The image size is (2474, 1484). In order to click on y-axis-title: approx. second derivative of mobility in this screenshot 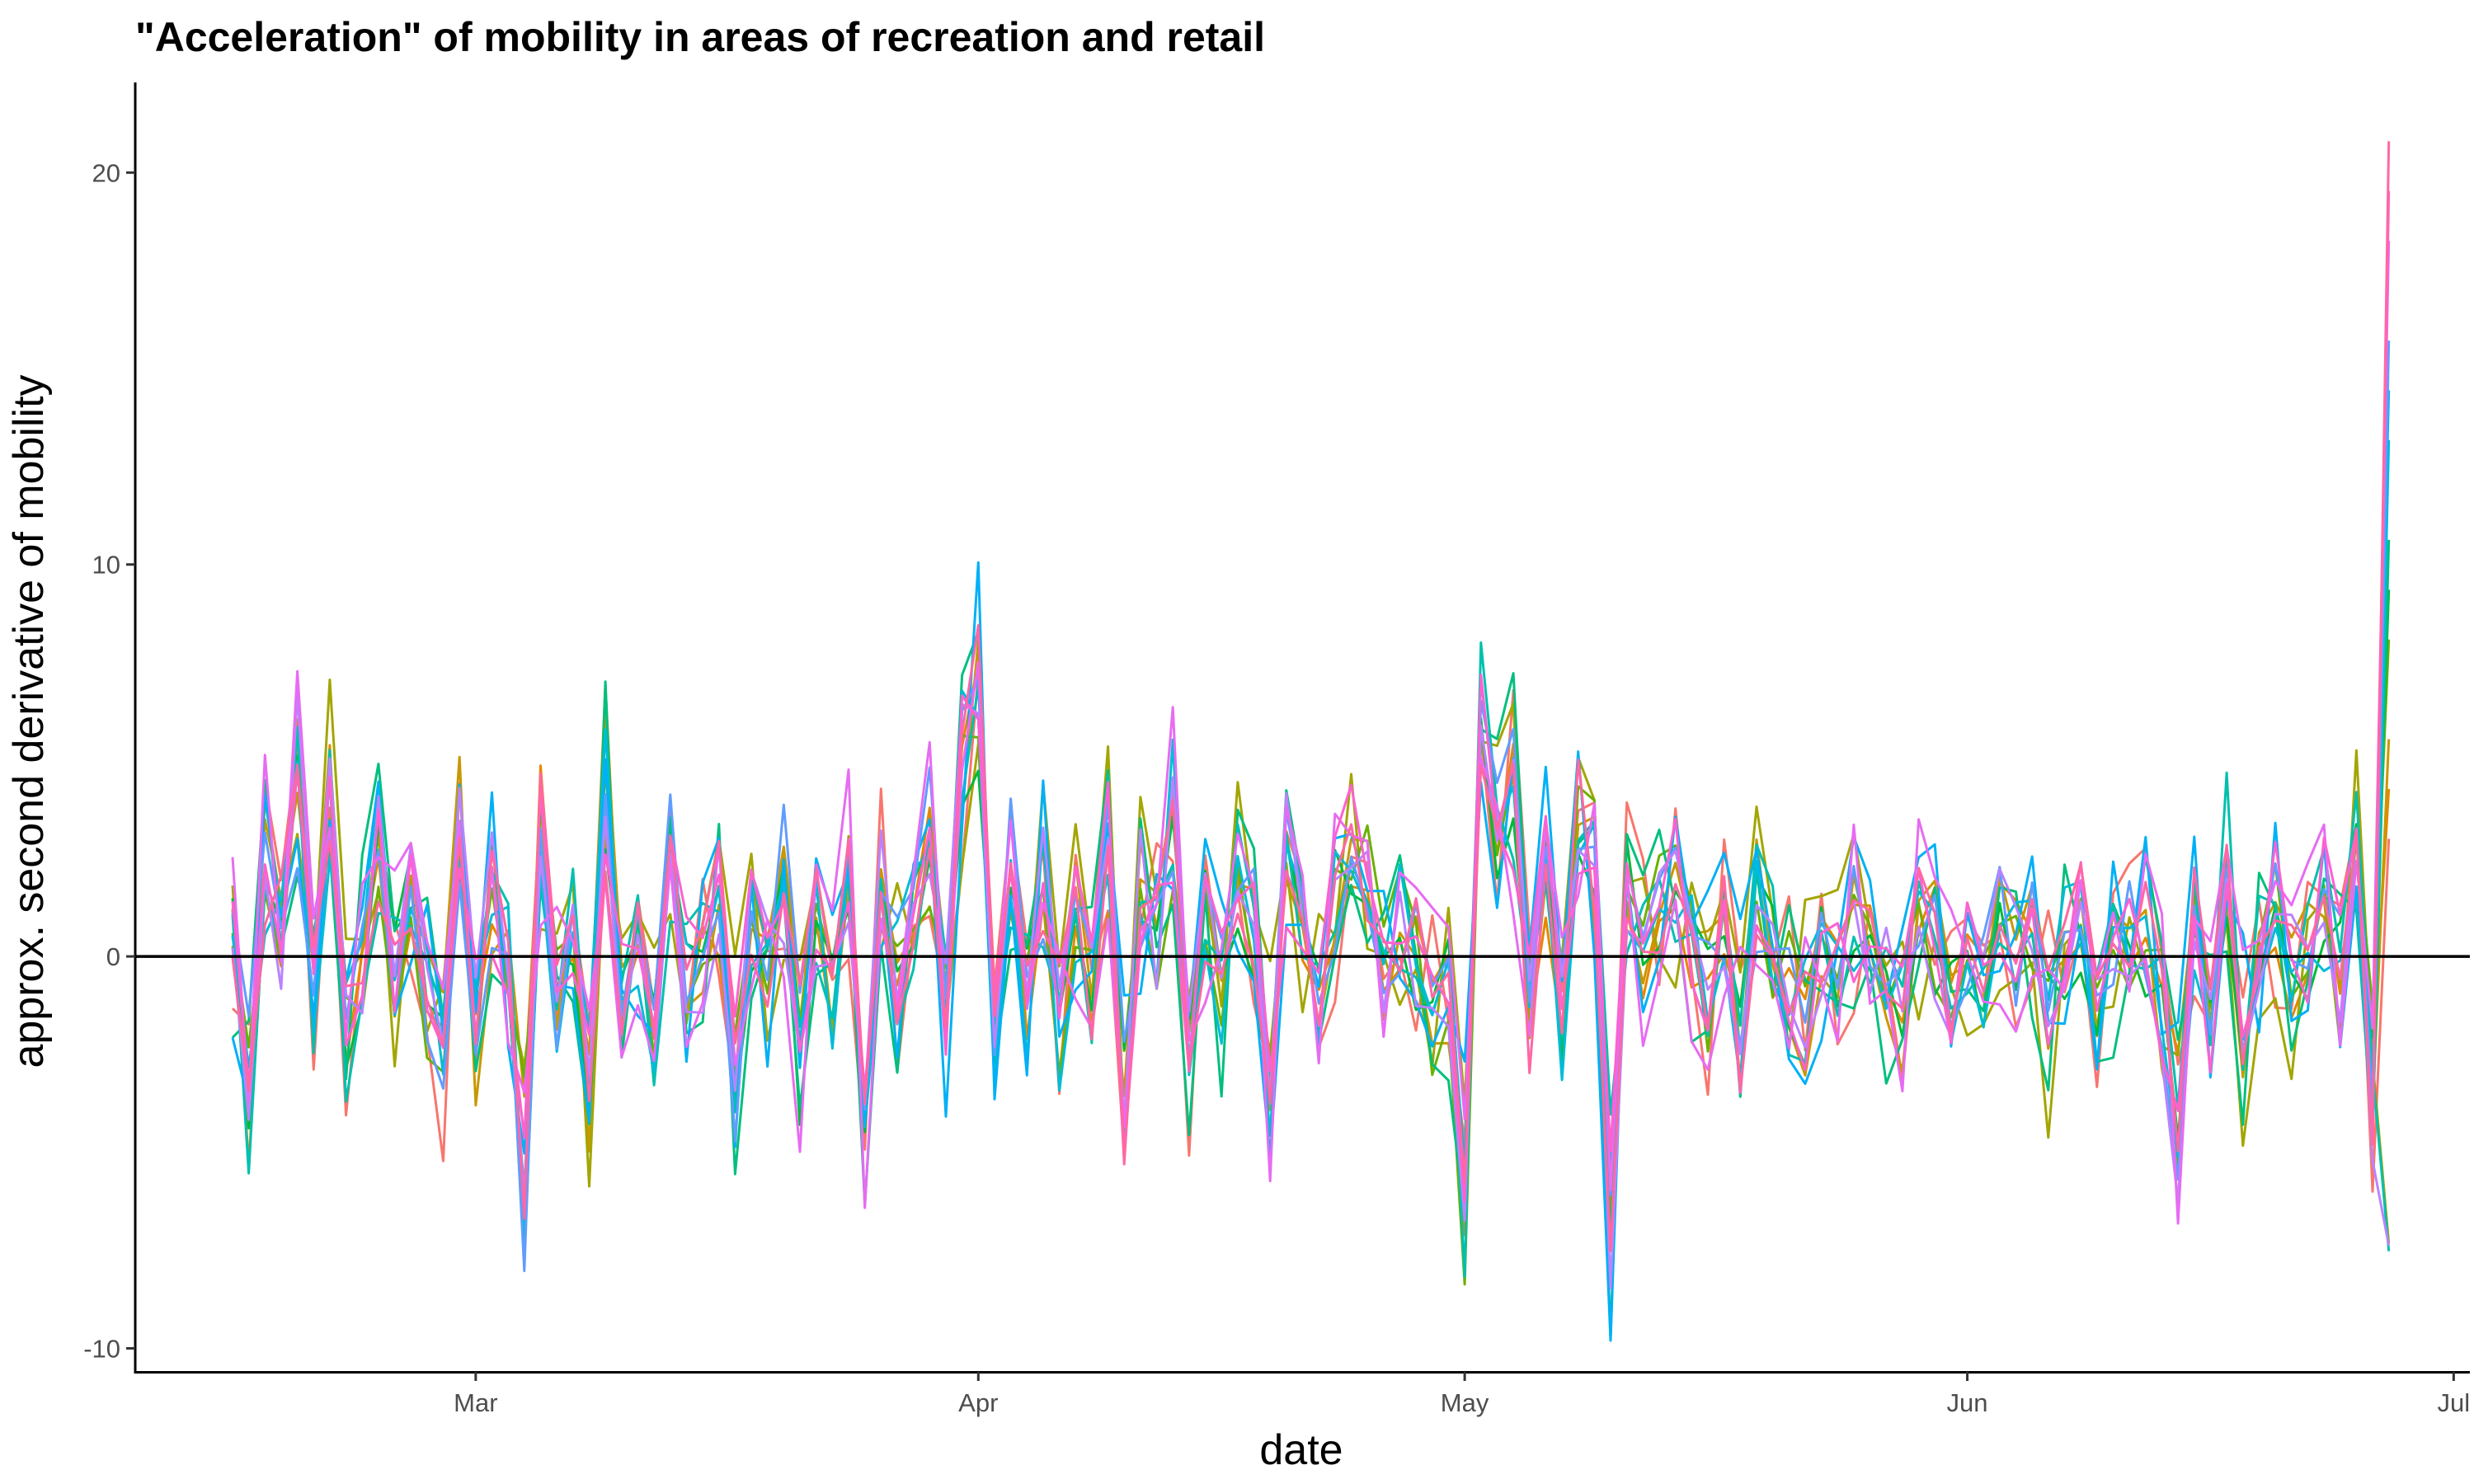, I will do `click(29, 721)`.